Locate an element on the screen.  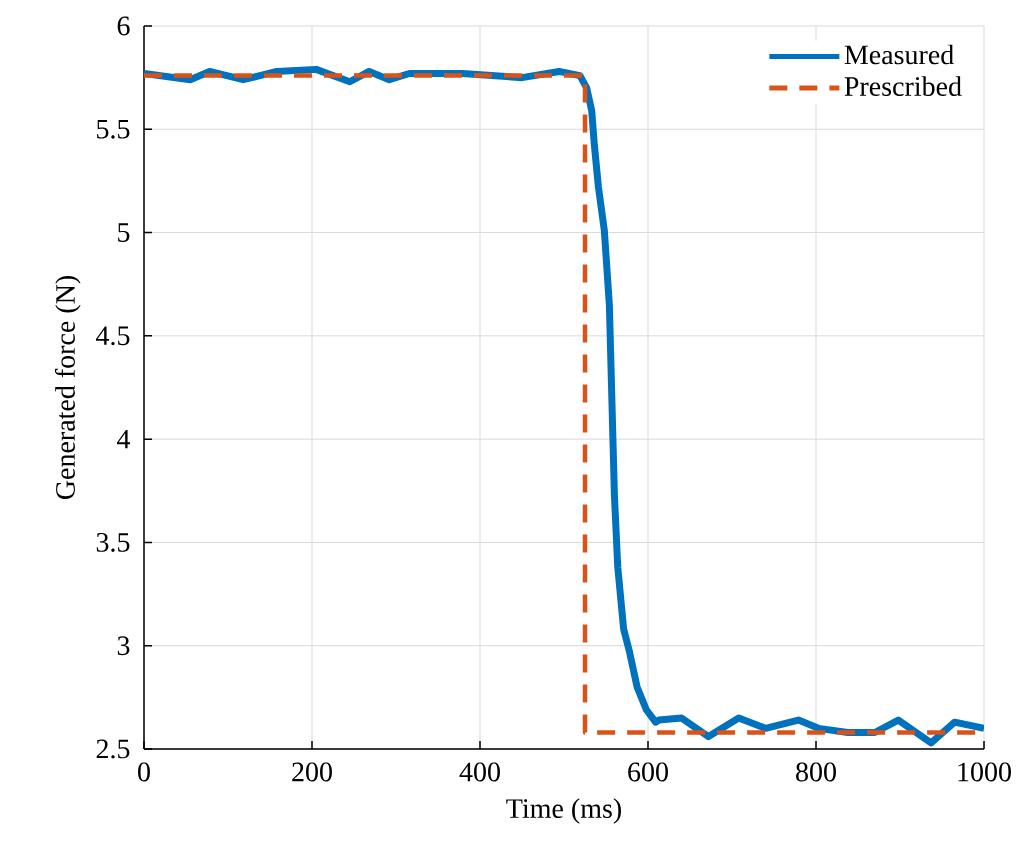
y-tick-label: 4 is located at coordinates (124, 439).